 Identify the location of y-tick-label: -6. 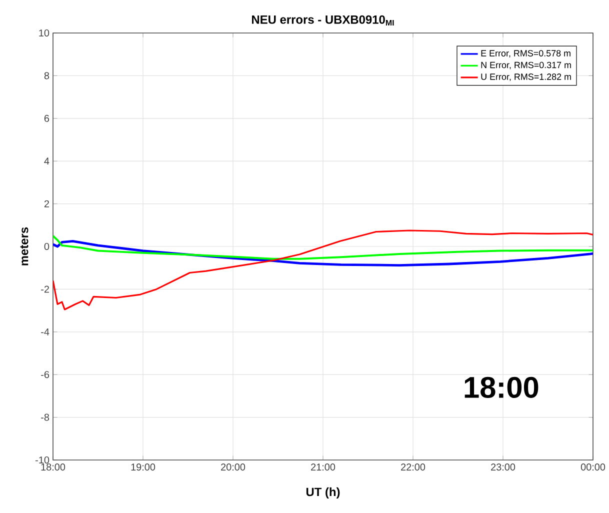
(45, 374).